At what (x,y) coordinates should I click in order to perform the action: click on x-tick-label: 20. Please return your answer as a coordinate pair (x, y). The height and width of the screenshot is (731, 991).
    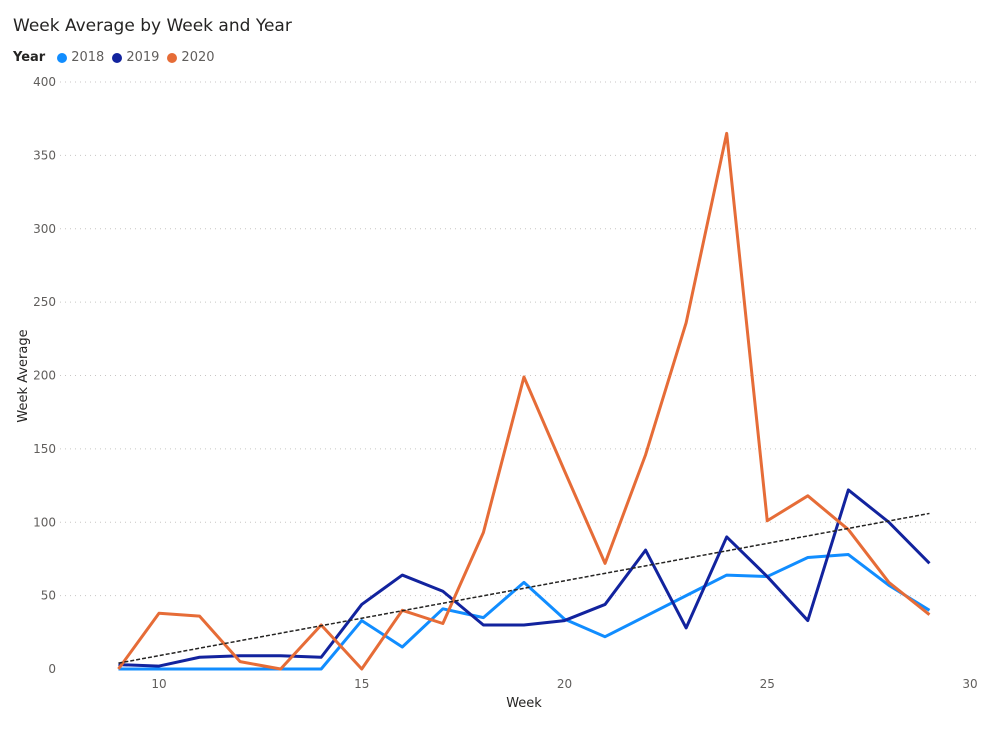
    Looking at the image, I should click on (564, 684).